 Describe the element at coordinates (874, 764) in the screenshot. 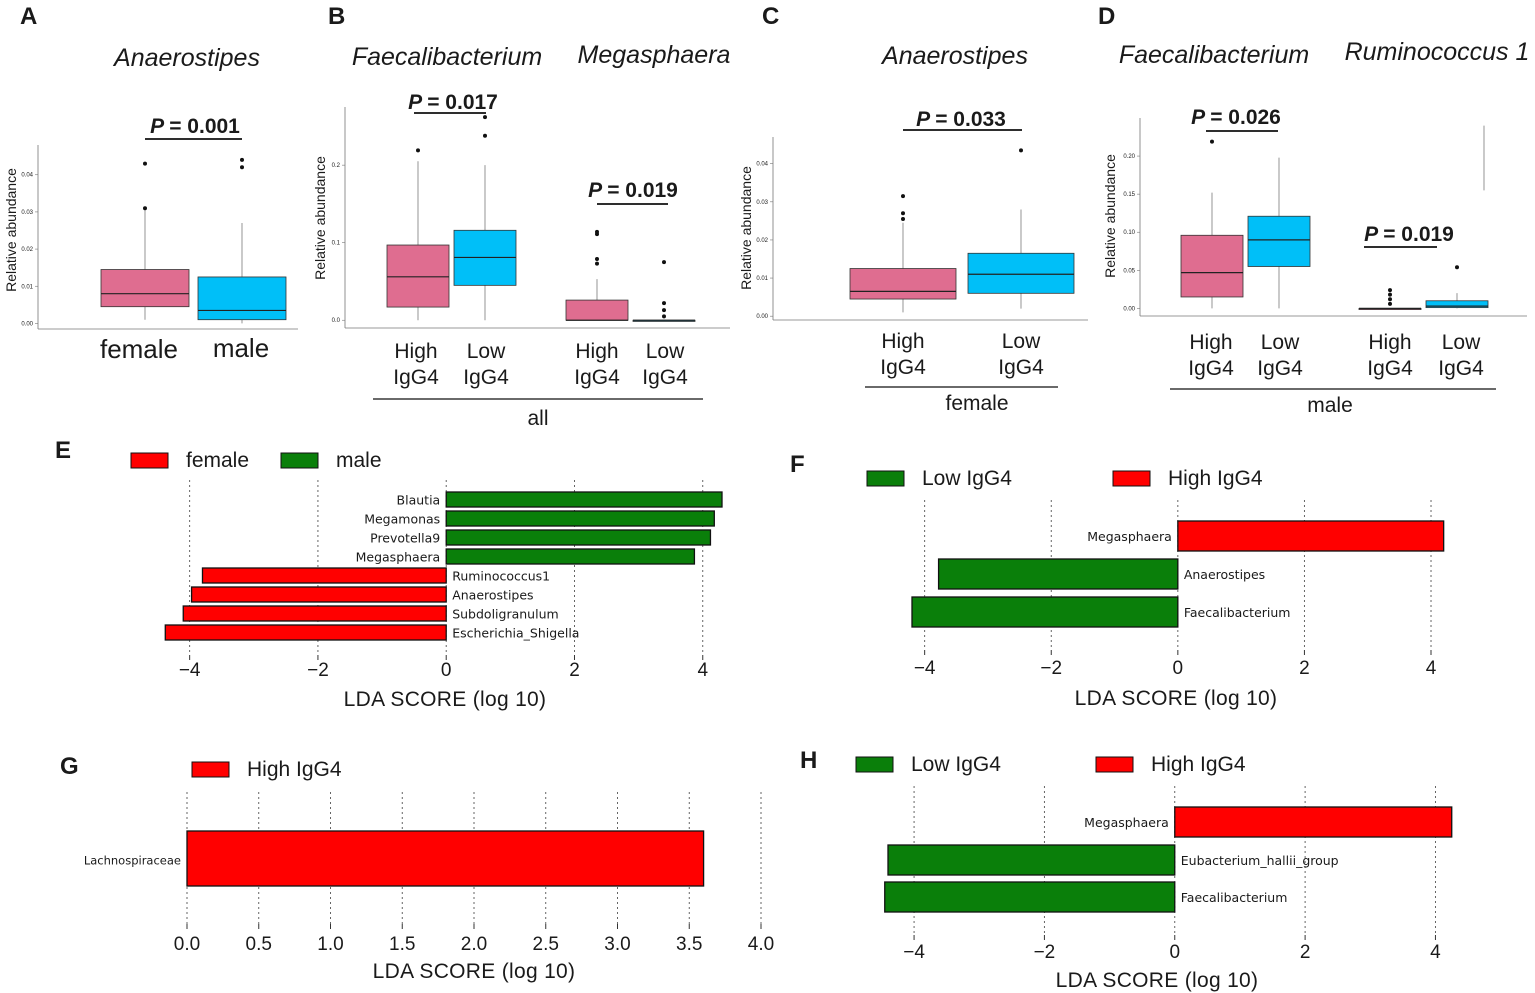

I see `legend-swatch-green` at that location.